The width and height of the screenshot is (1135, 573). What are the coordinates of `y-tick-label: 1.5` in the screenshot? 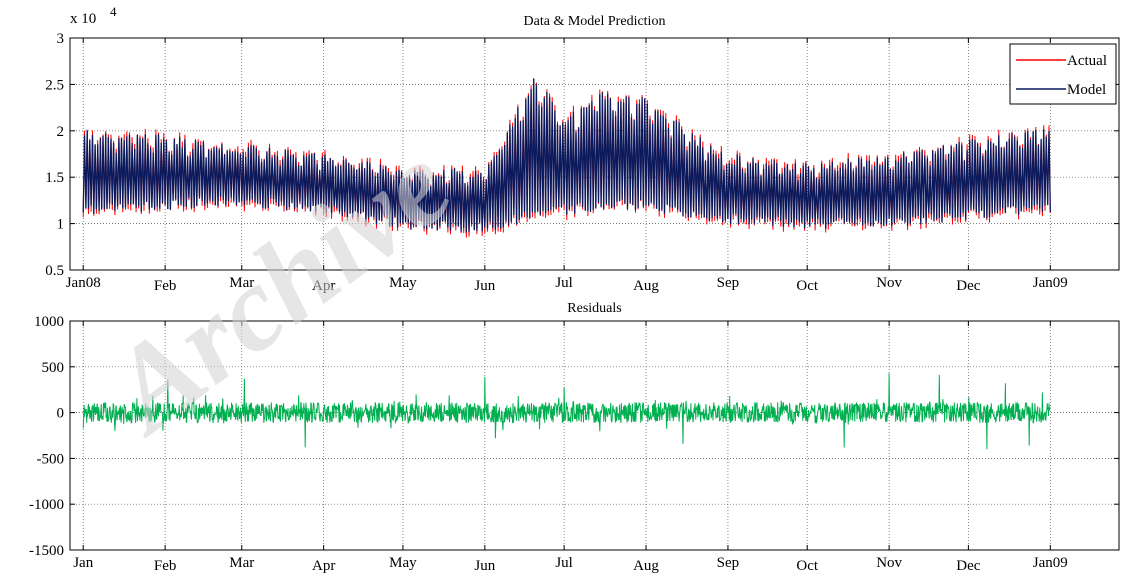 It's located at (54, 178).